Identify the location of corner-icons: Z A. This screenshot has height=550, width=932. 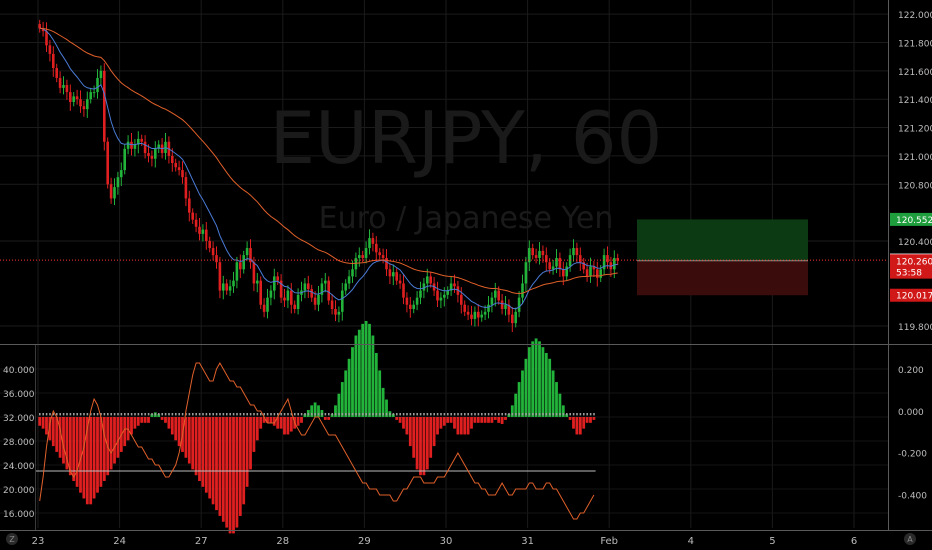
(461, 539).